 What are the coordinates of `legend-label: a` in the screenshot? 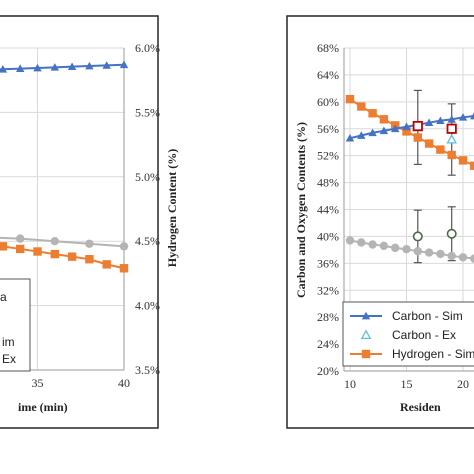 It's located at (3, 297).